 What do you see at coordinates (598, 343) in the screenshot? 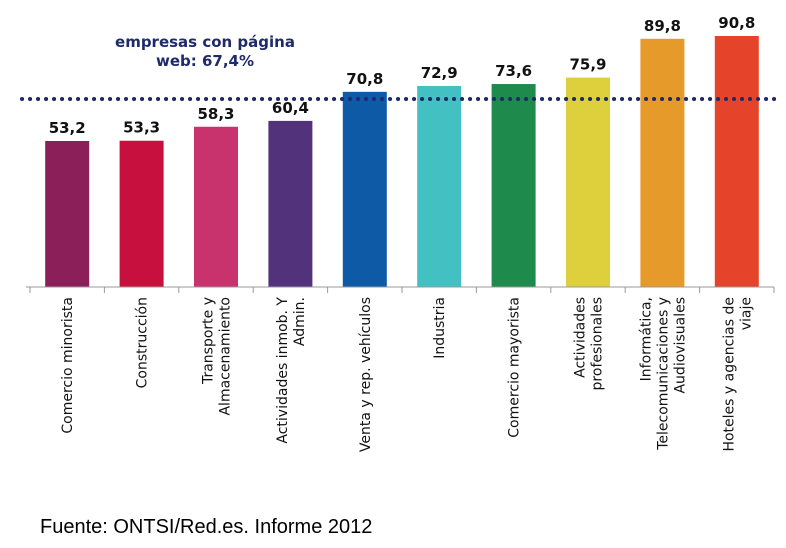
I see `category-label-line: profesionales` at bounding box center [598, 343].